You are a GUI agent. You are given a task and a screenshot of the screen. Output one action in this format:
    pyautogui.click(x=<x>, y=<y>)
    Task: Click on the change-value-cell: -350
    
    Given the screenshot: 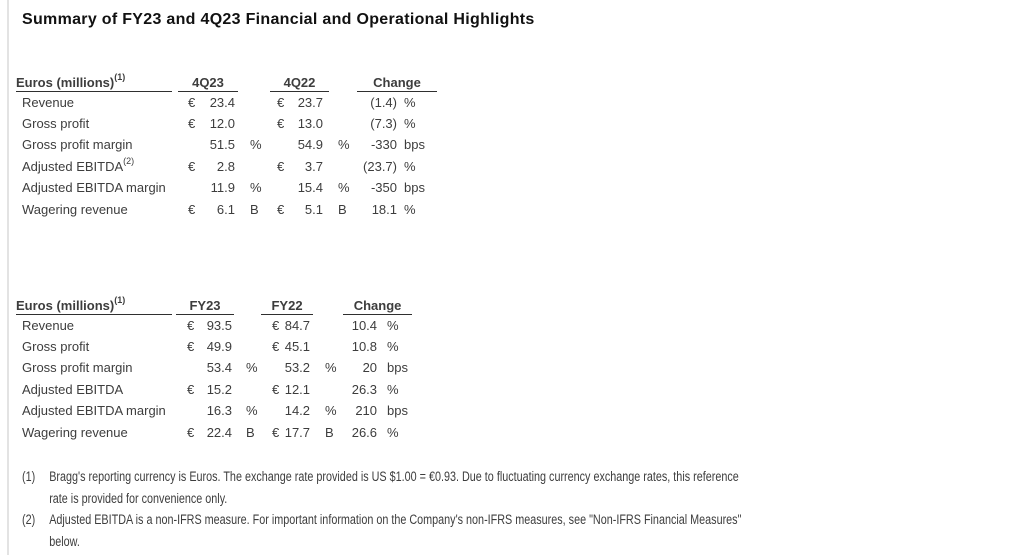 What is the action you would take?
    pyautogui.click(x=383, y=188)
    